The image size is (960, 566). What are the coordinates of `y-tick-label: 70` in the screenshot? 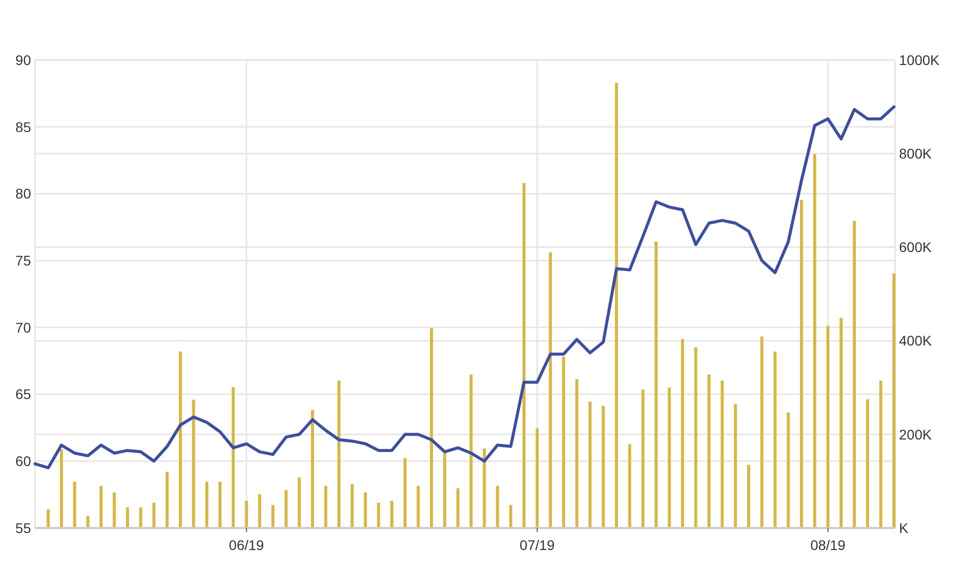 It's located at (23, 327).